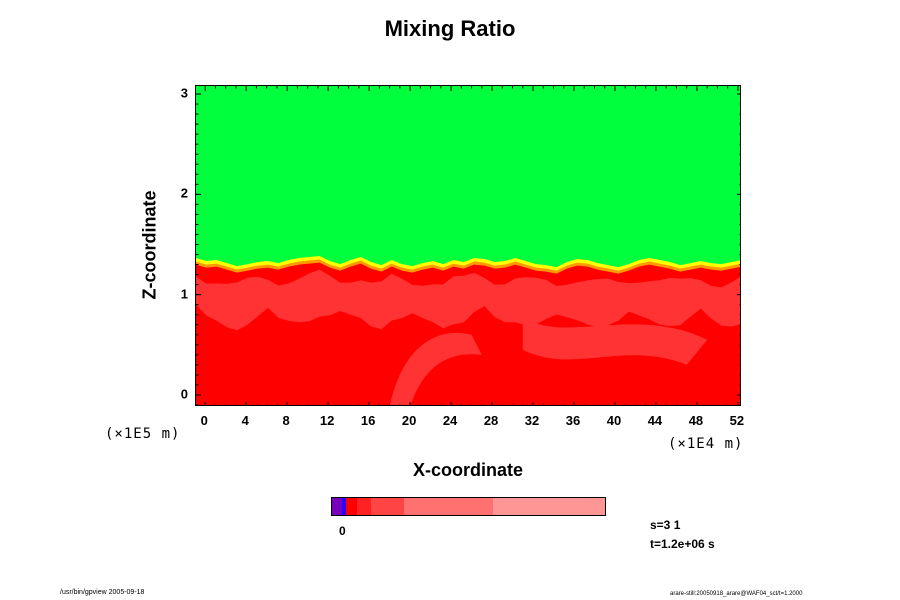  What do you see at coordinates (184, 193) in the screenshot?
I see `y-tick-label: 2` at bounding box center [184, 193].